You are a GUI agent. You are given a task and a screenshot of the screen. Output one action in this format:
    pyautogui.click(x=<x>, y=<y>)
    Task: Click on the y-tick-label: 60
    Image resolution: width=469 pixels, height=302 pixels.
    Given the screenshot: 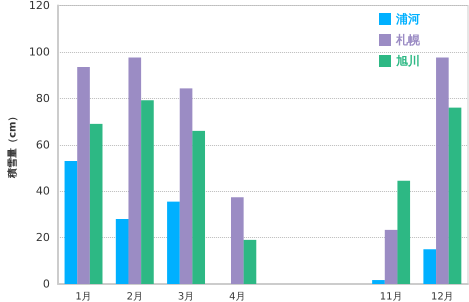 What is the action you would take?
    pyautogui.click(x=43, y=145)
    